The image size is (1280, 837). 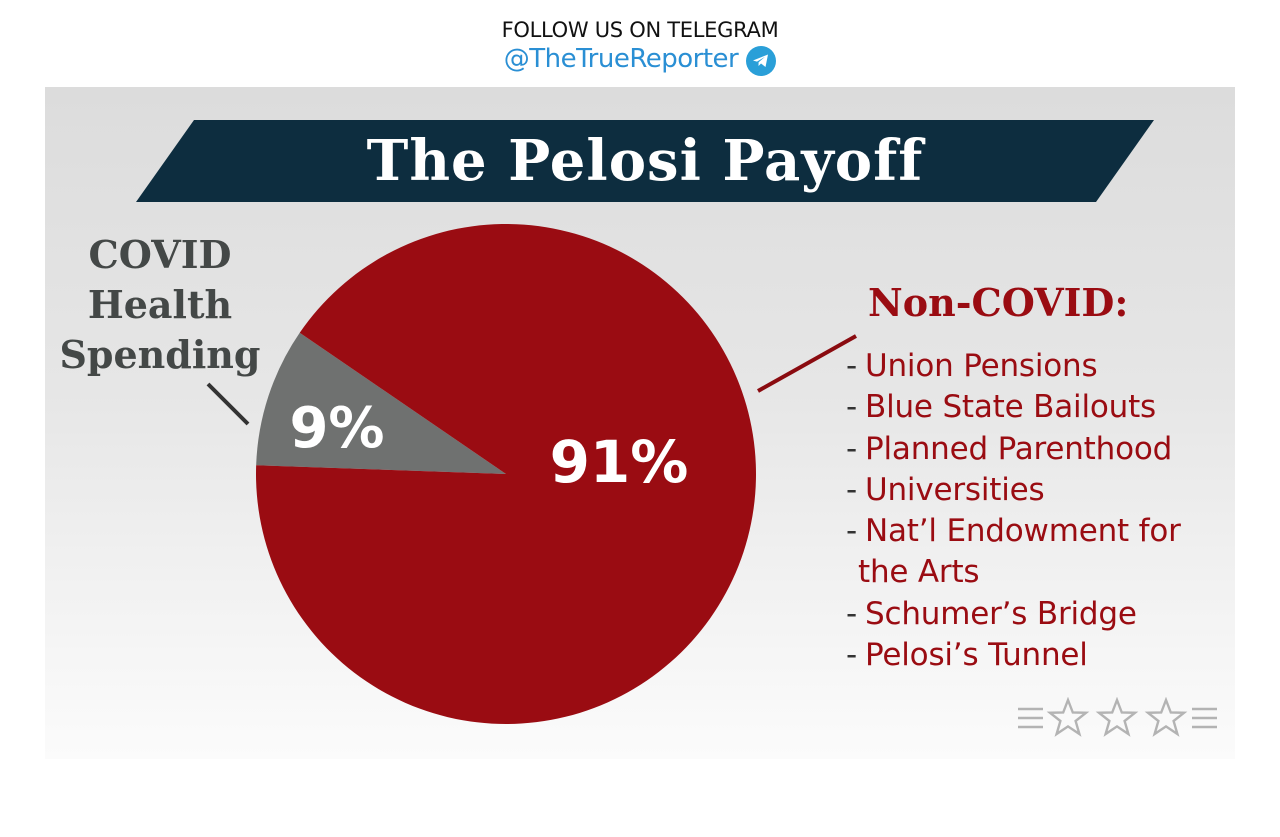 I want to click on list-item: - Blue State Bailouts, so click(x=1013, y=407).